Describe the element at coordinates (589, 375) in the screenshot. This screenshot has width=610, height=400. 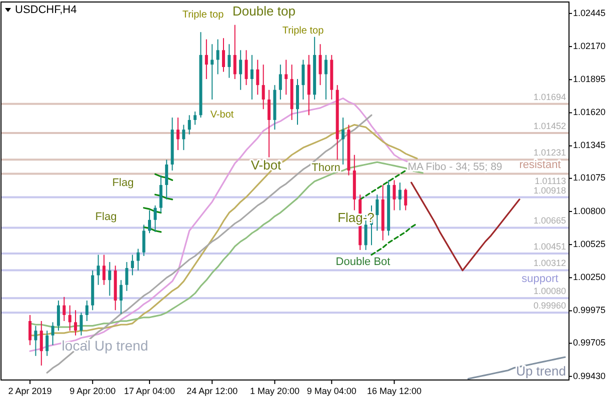
I see `y-tick-label: 0.99430` at that location.